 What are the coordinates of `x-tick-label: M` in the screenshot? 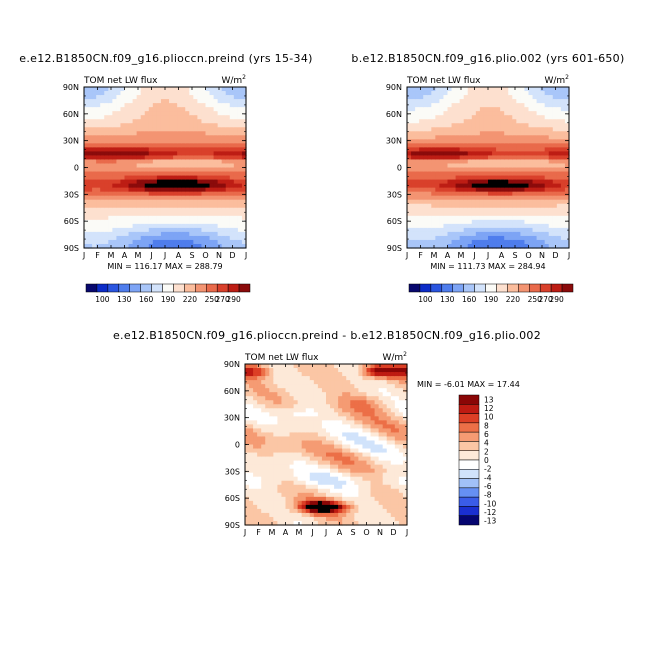 It's located at (111, 255).